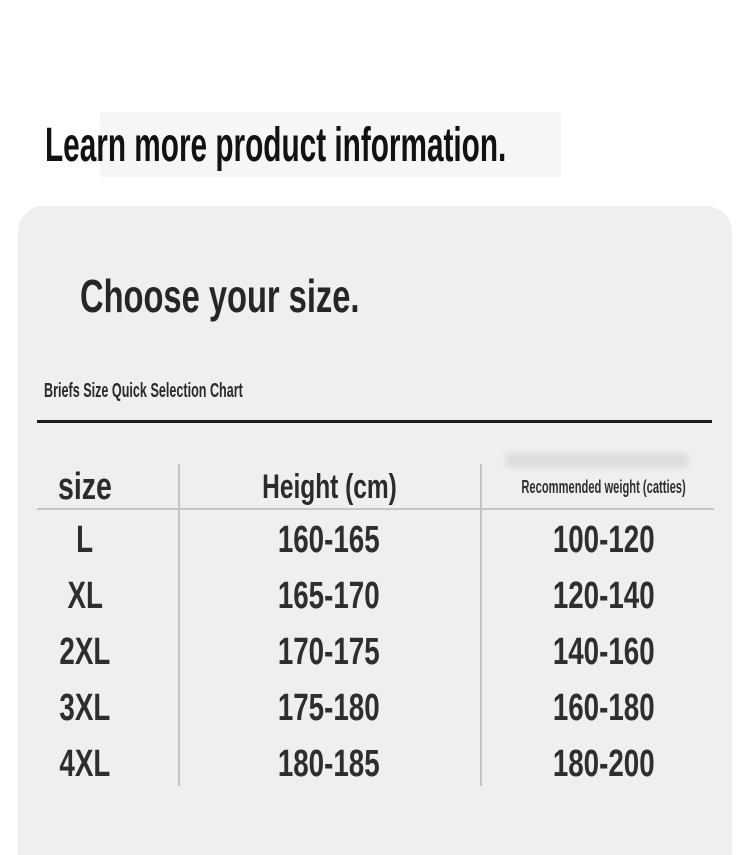  Describe the element at coordinates (85, 540) in the screenshot. I see `size-cell: L` at that location.